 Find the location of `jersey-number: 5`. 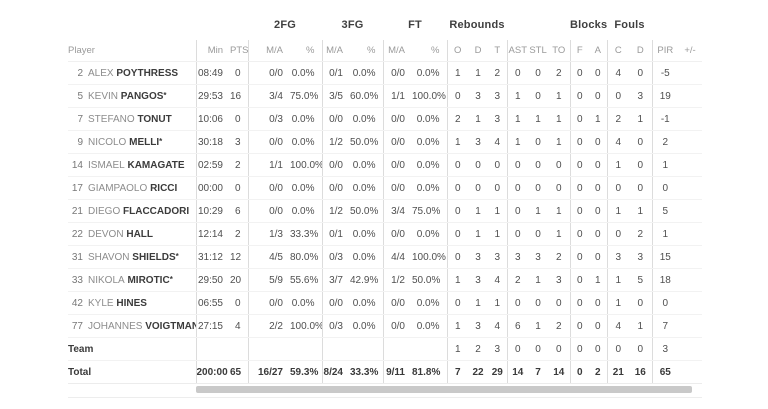

jersey-number: 5 is located at coordinates (80, 96).